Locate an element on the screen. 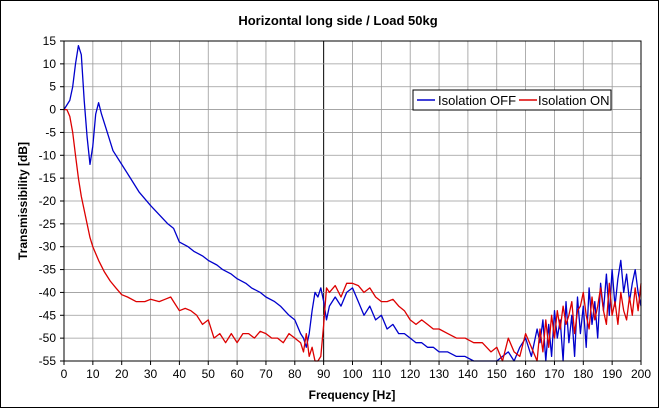  x-tick-label: 70 is located at coordinates (266, 374).